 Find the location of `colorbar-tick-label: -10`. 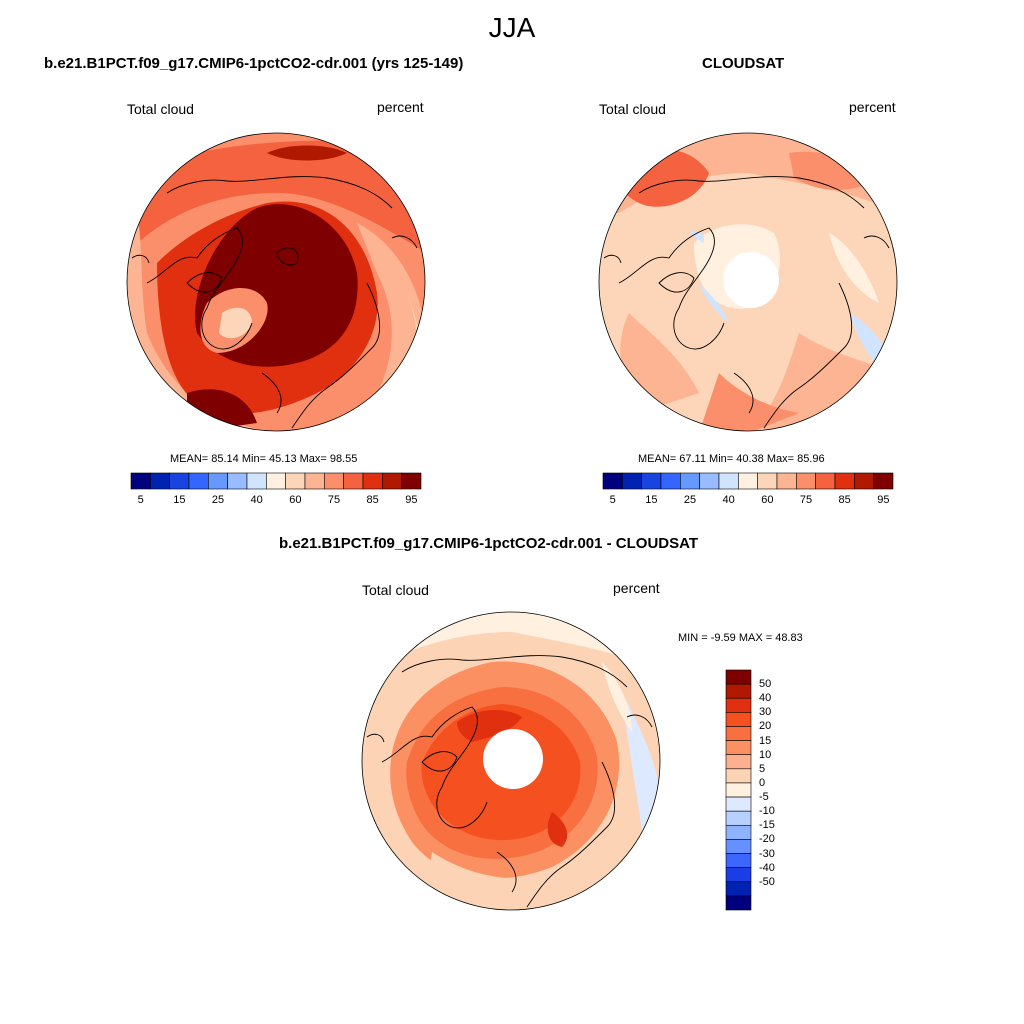

colorbar-tick-label: -10 is located at coordinates (767, 811).